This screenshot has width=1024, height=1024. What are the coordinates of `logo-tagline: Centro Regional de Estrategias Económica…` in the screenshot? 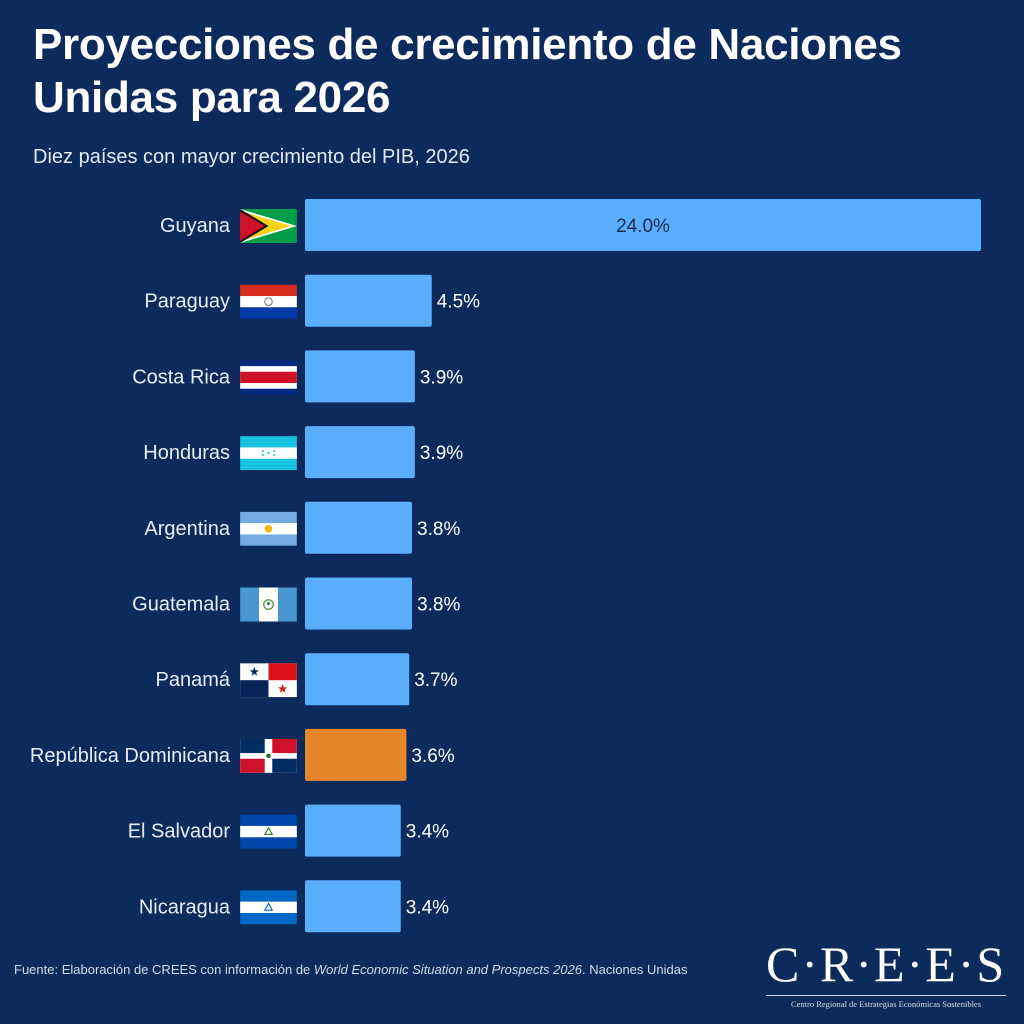 It's located at (886, 1004).